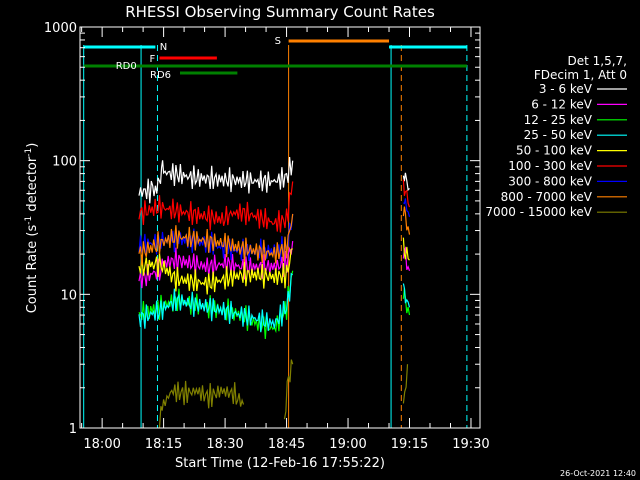 Image resolution: width=640 pixels, height=480 pixels. I want to click on flag-label-f: F, so click(153, 59).